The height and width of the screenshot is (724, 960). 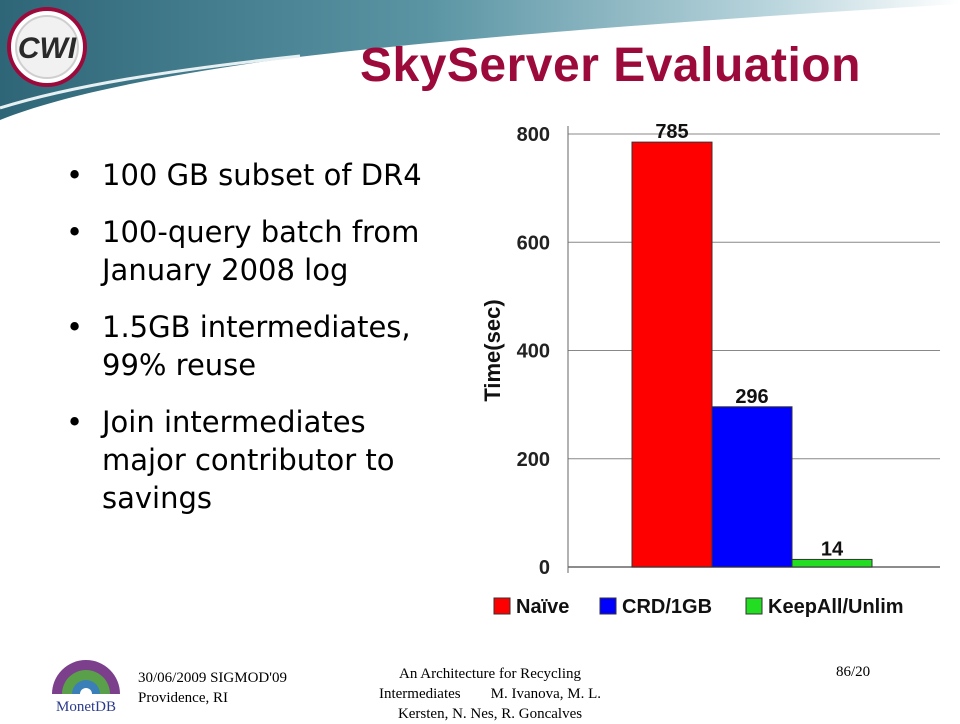 I want to click on footer-date-venue: 30/06/2009 SIGMOD'09 Providence, RI, so click(x=212, y=688).